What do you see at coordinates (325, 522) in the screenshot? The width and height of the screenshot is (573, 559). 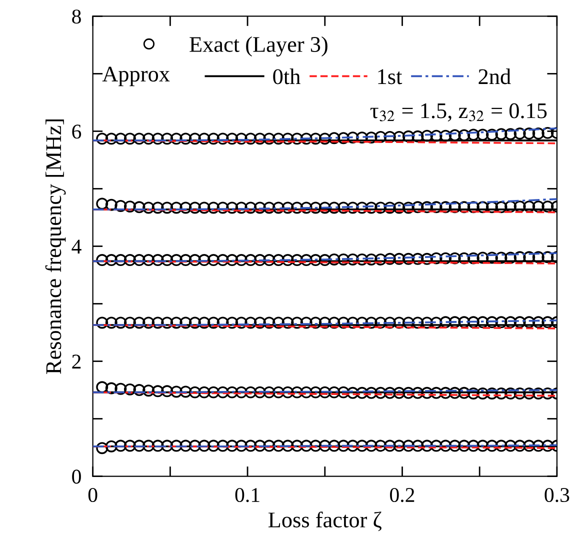 I see `x-axis-title: Loss factor ζ` at bounding box center [325, 522].